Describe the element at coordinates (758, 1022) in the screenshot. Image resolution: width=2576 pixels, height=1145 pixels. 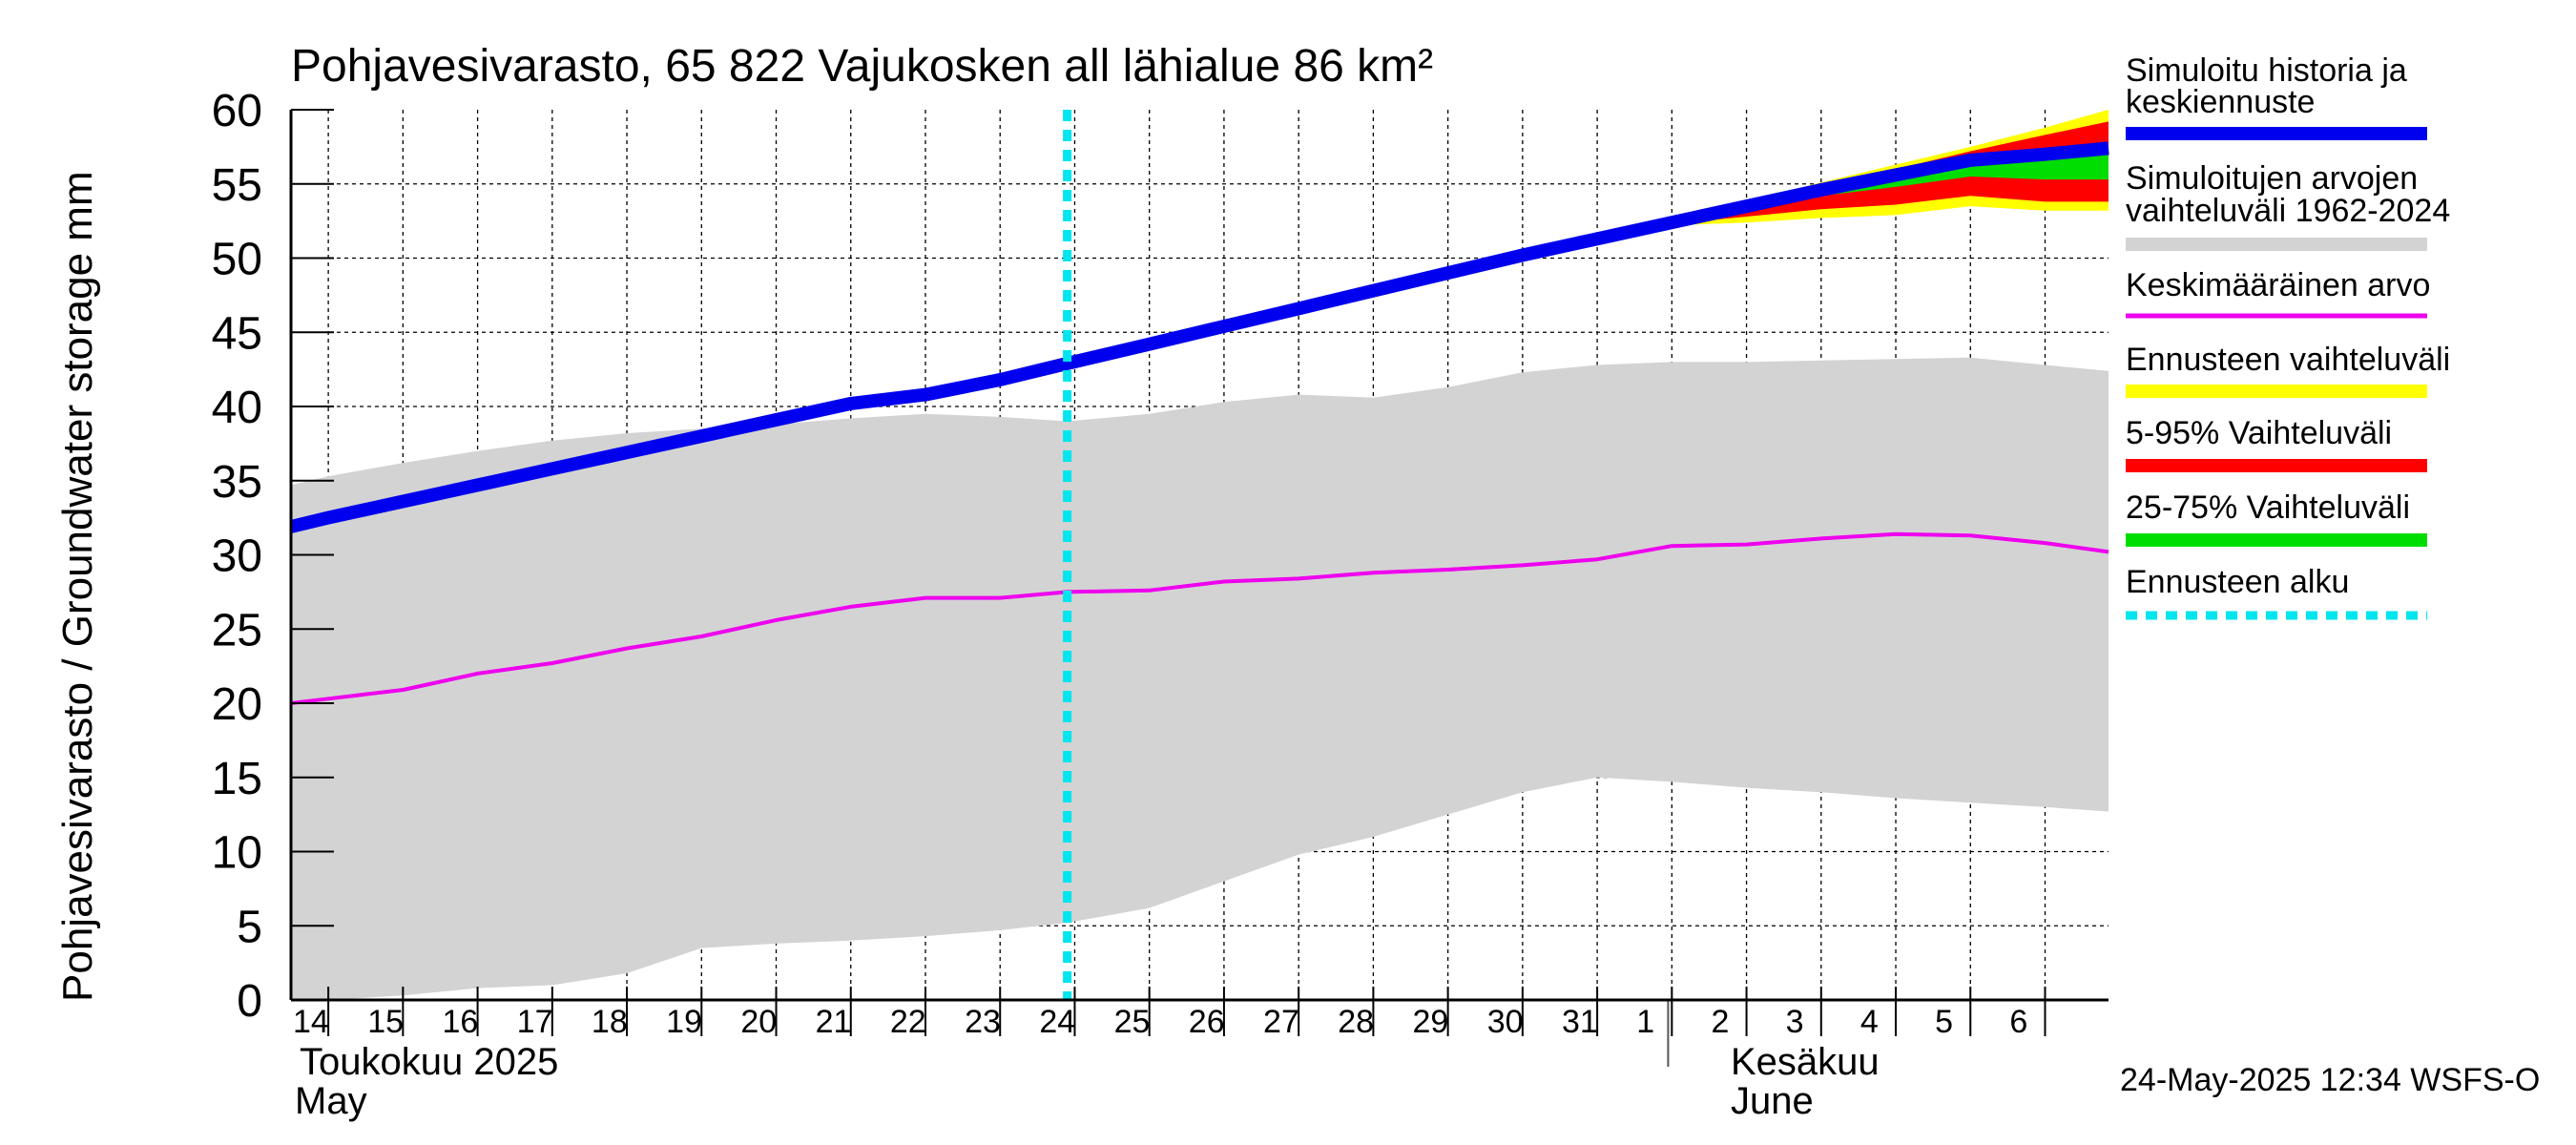
I see `x-tick-label: 20` at that location.